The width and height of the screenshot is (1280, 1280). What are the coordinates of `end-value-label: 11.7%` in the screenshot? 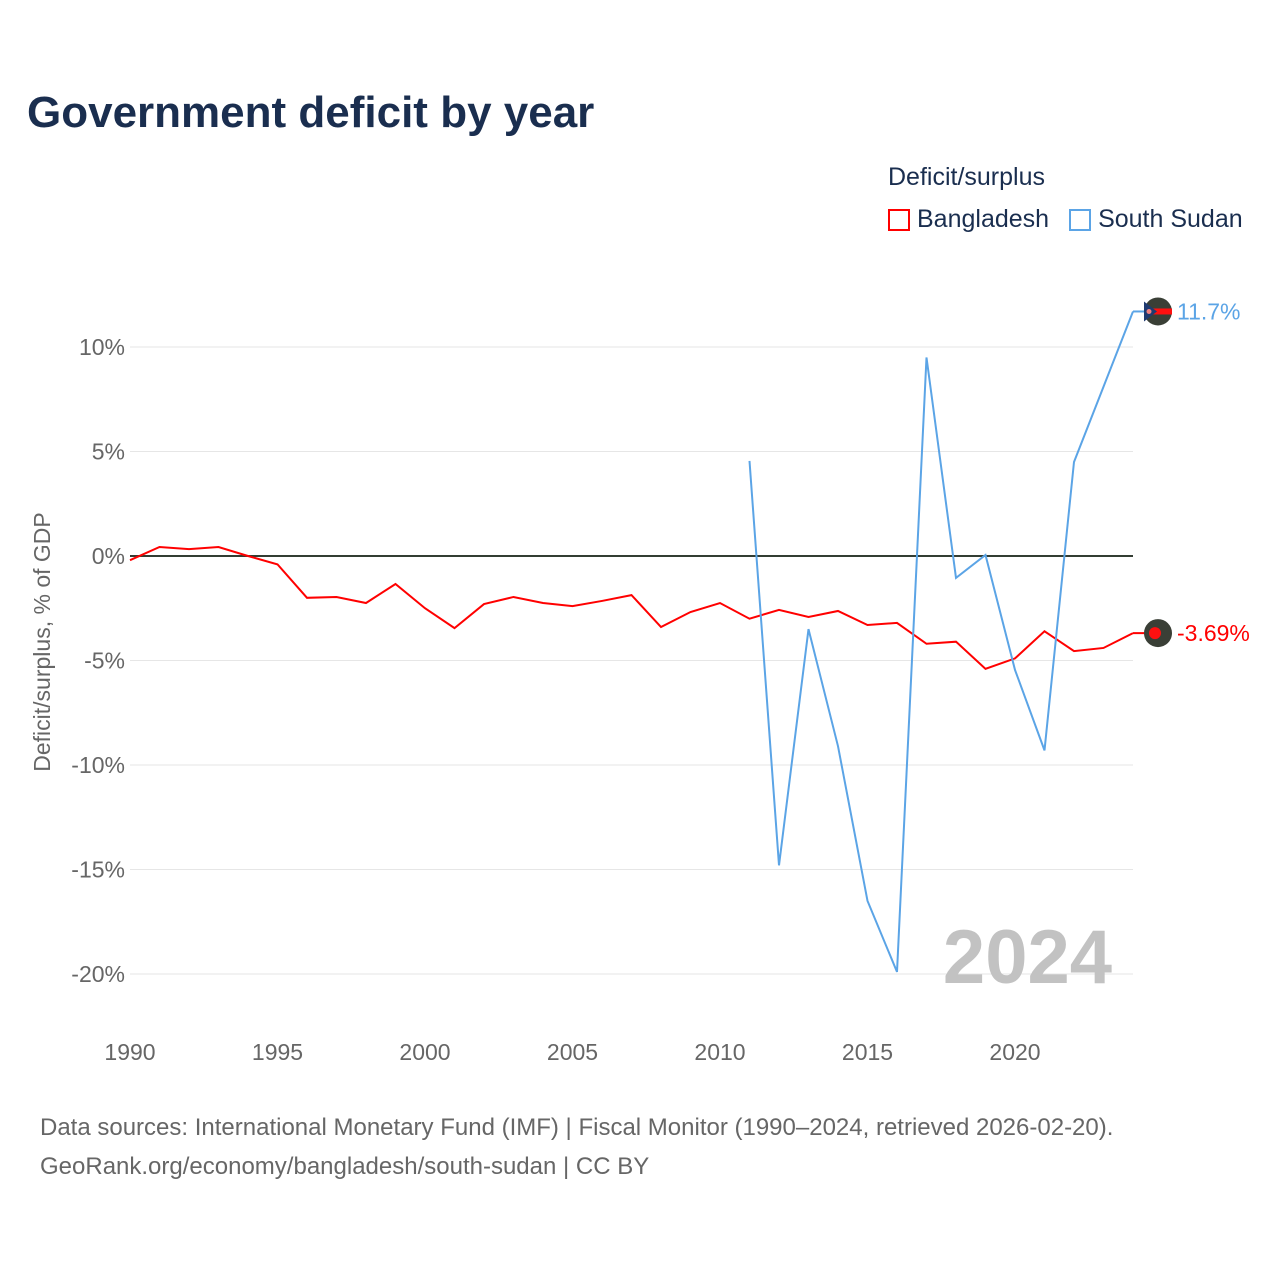 It's located at (1209, 311).